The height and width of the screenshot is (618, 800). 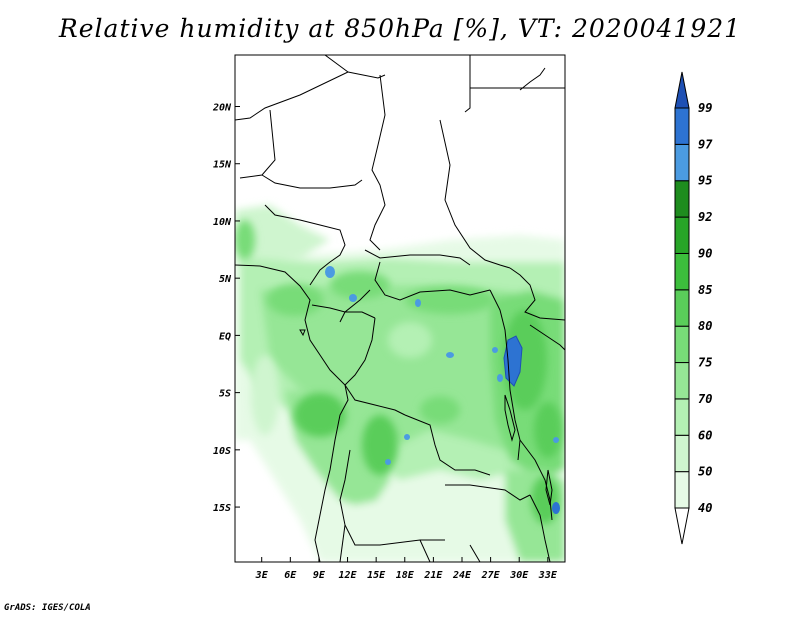 What do you see at coordinates (47, 608) in the screenshot?
I see `credit-text: GrADS: IGES/COLA` at bounding box center [47, 608].